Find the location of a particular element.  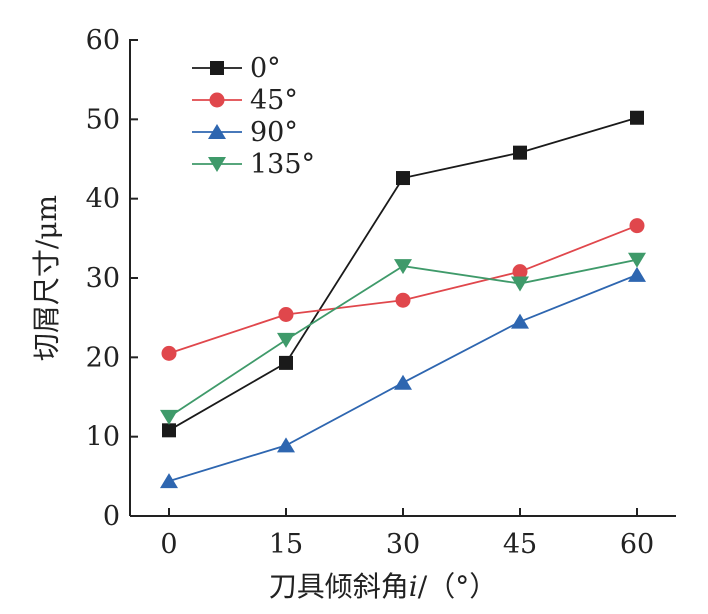

legend-item: 0° is located at coordinates (236, 68).